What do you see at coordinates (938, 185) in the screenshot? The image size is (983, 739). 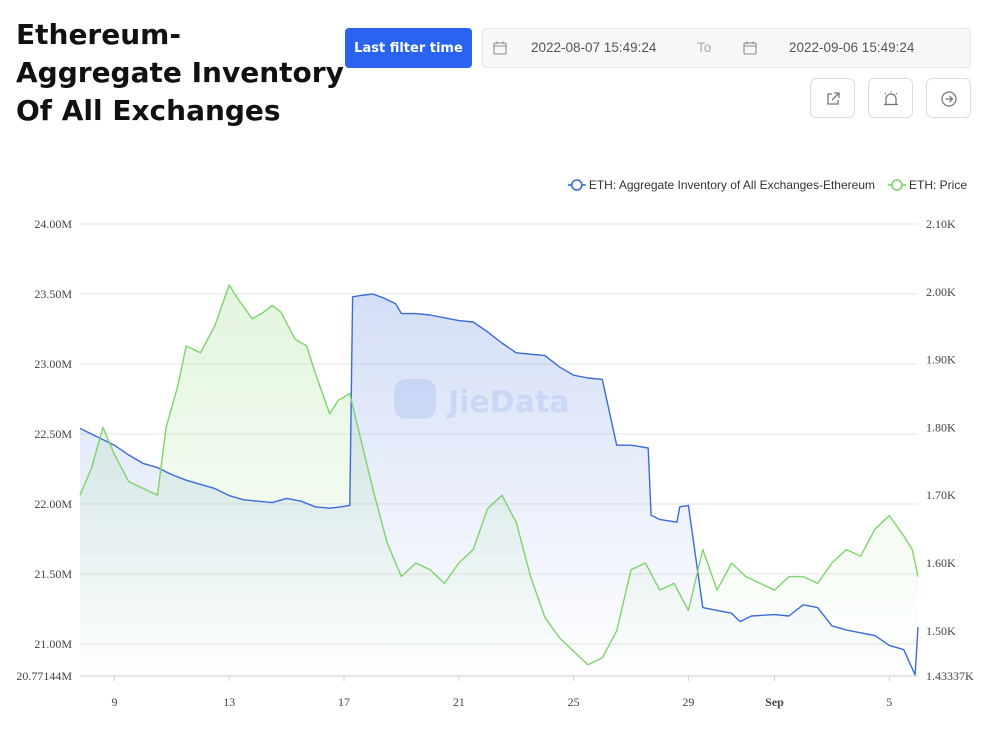 I see `legend-label: ETH: Price` at bounding box center [938, 185].